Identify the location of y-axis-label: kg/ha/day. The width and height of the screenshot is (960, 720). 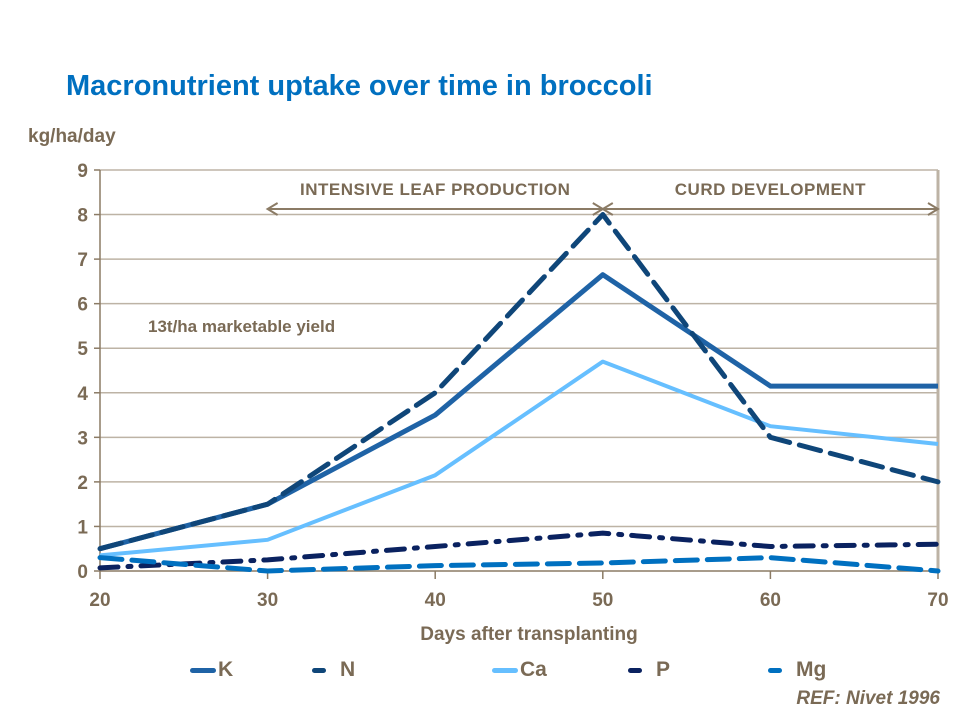
(72, 136).